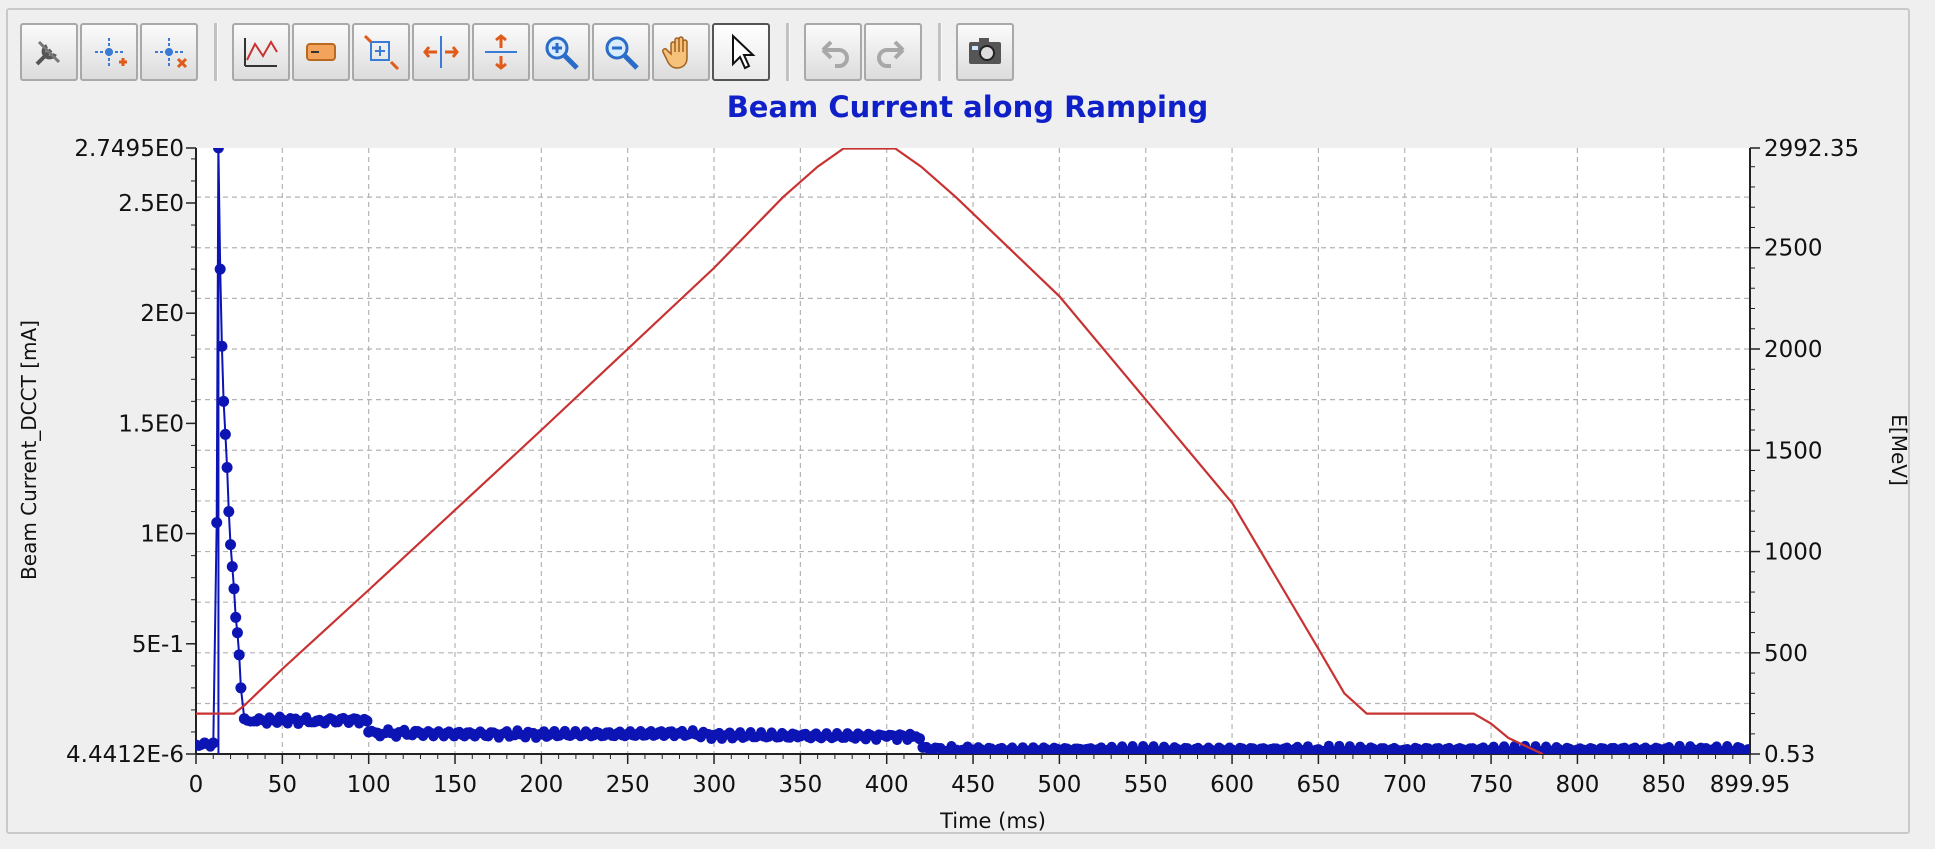  I want to click on zoom-out-button, so click(621, 52).